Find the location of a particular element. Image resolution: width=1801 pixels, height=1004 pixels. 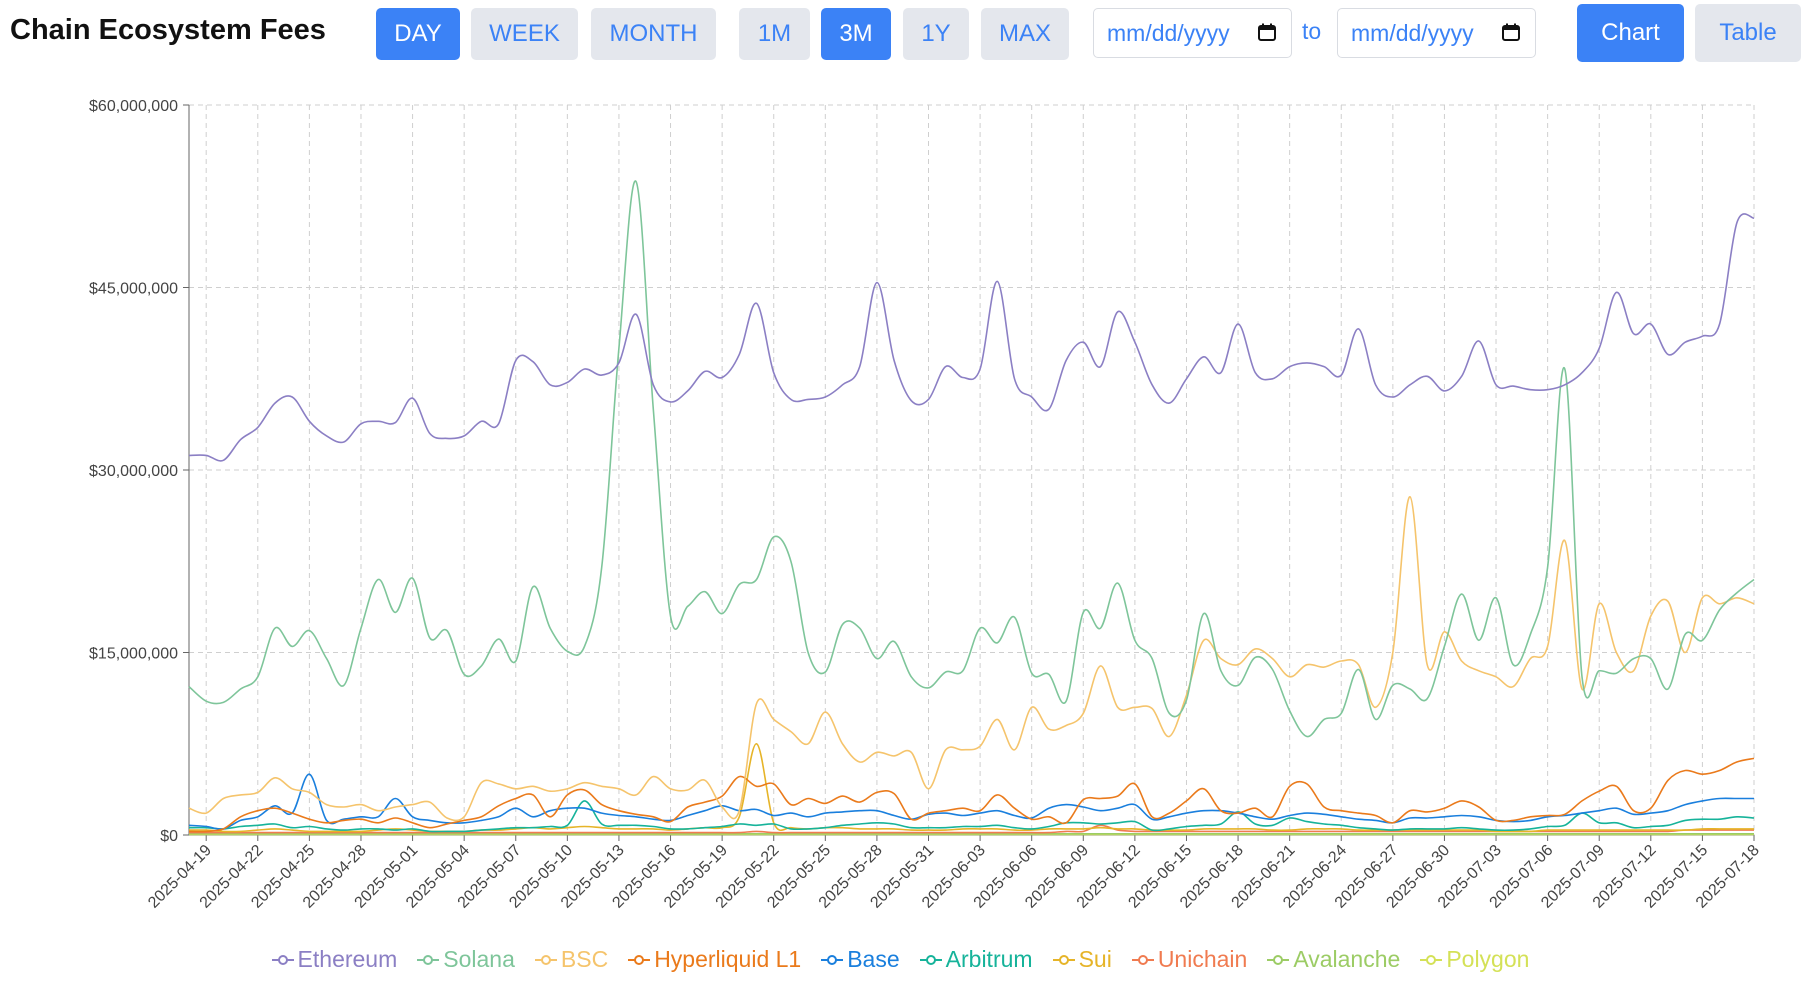

legend-label: Base is located at coordinates (873, 959).